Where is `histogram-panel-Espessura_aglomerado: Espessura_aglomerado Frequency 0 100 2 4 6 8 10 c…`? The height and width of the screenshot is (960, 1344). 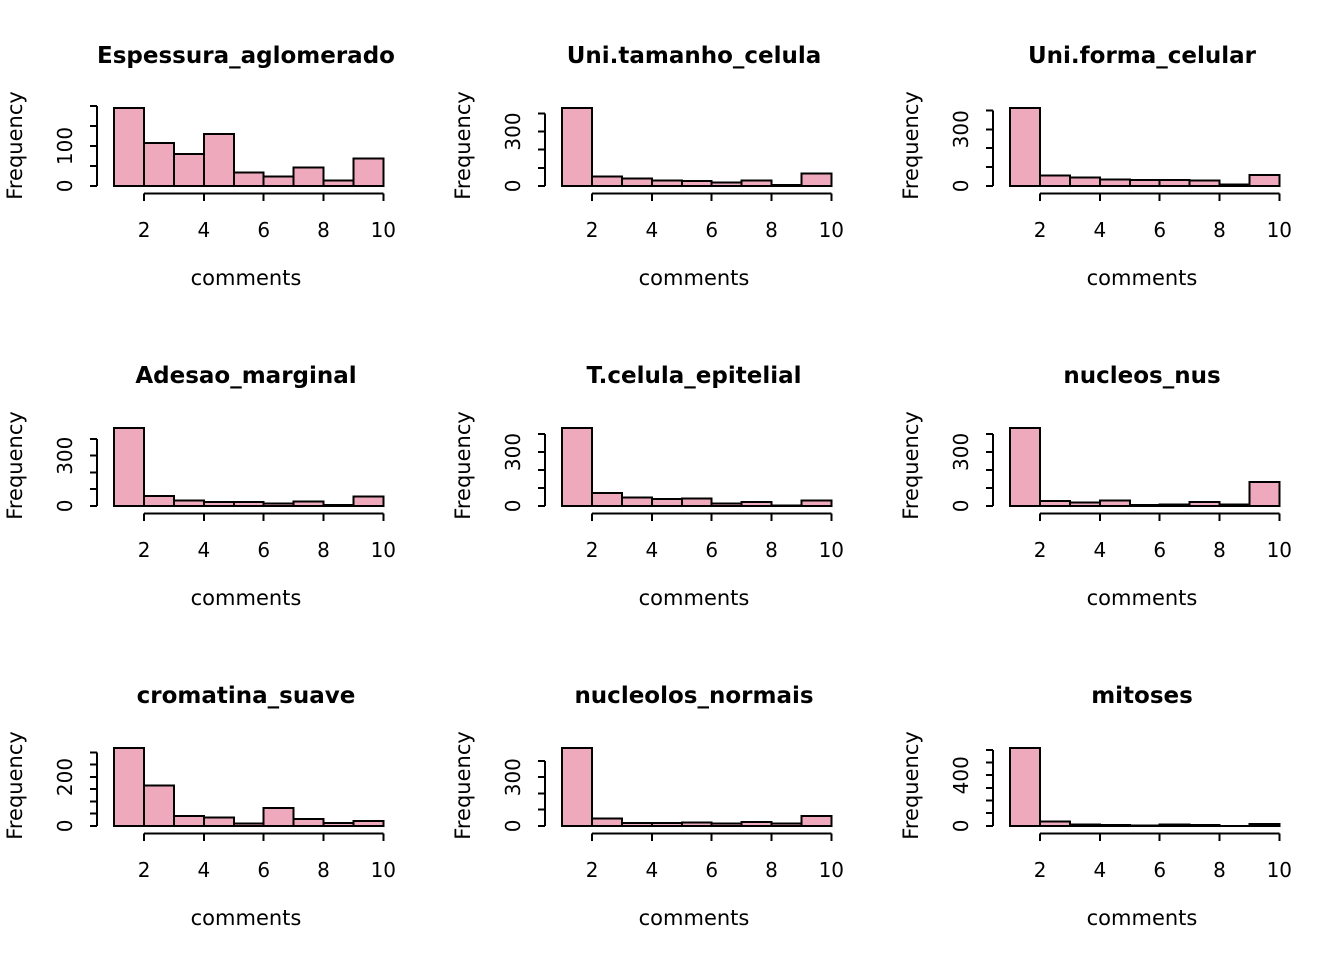
histogram-panel-Espessura_aglomerado: Espessura_aglomerado Frequency 0 100 2 4 6 8 10 c… is located at coordinates (224, 160).